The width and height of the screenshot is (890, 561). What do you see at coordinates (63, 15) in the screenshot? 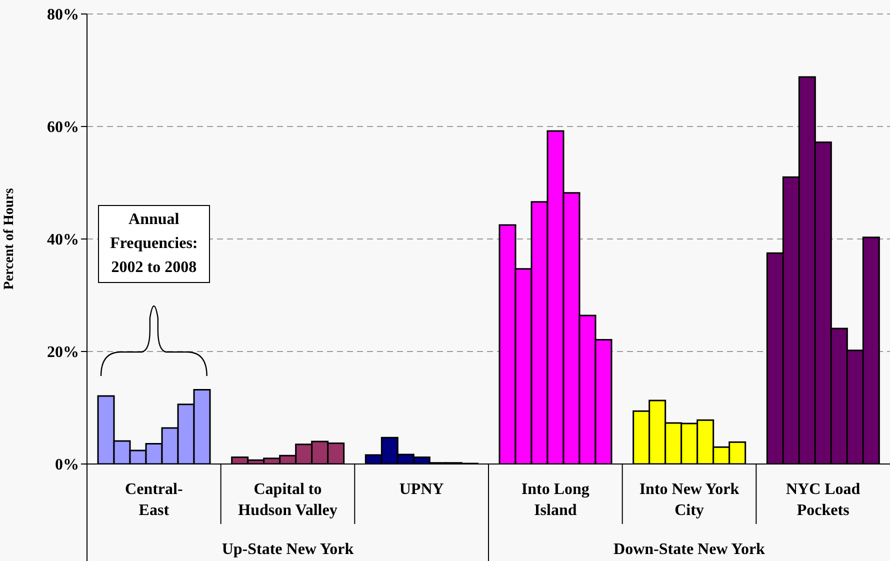
I see `y-tick-label: 80%` at bounding box center [63, 15].